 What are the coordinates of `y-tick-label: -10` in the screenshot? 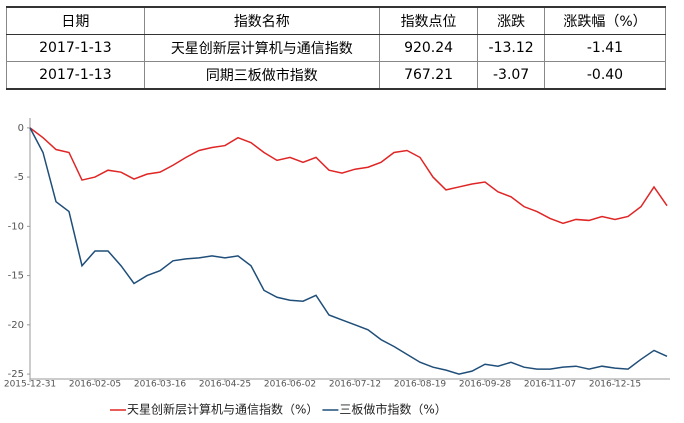 It's located at (16, 226).